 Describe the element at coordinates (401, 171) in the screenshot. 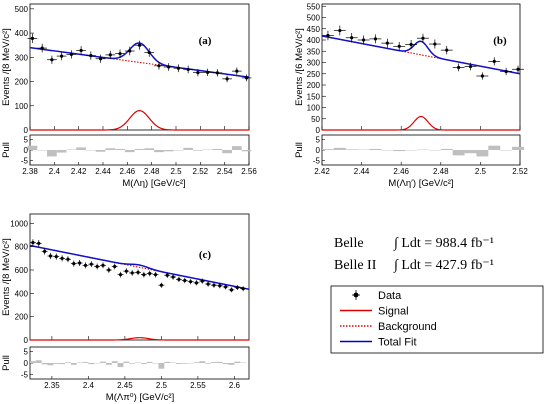

I see `x-tick-label: 2.46` at that location.